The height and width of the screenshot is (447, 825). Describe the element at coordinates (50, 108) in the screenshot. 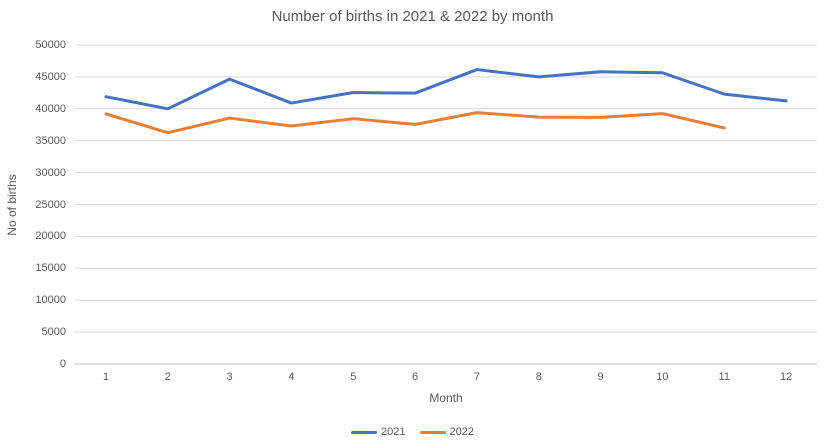

I see `y-tick-label: 40000` at that location.